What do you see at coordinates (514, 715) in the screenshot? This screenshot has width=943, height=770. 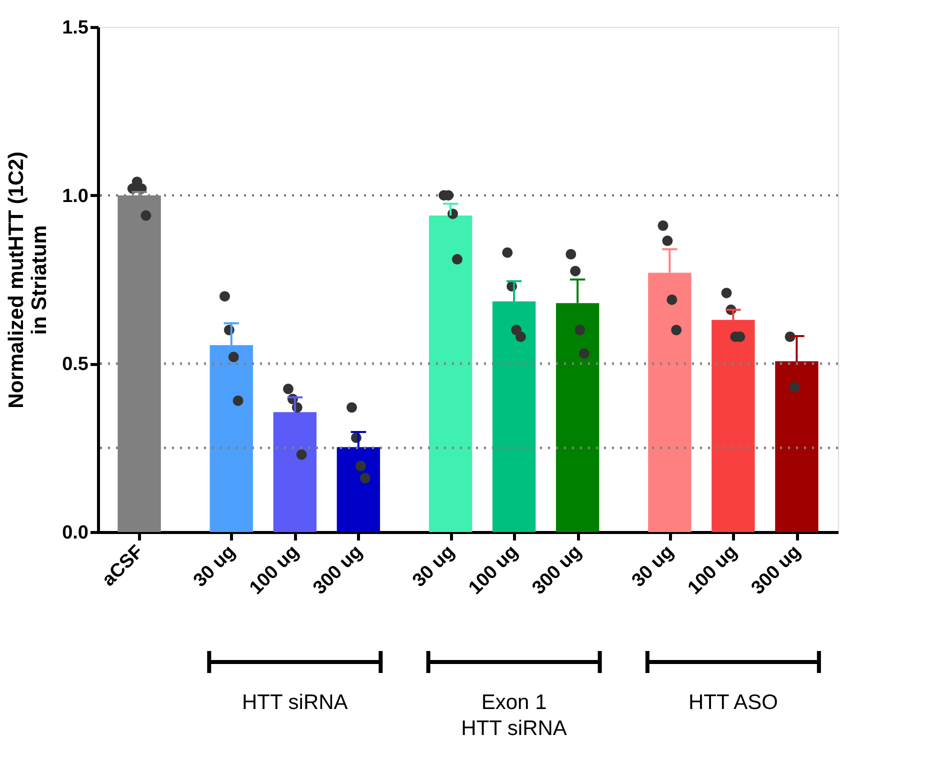 I see `text: Exon 1 HTT siRNA` at bounding box center [514, 715].